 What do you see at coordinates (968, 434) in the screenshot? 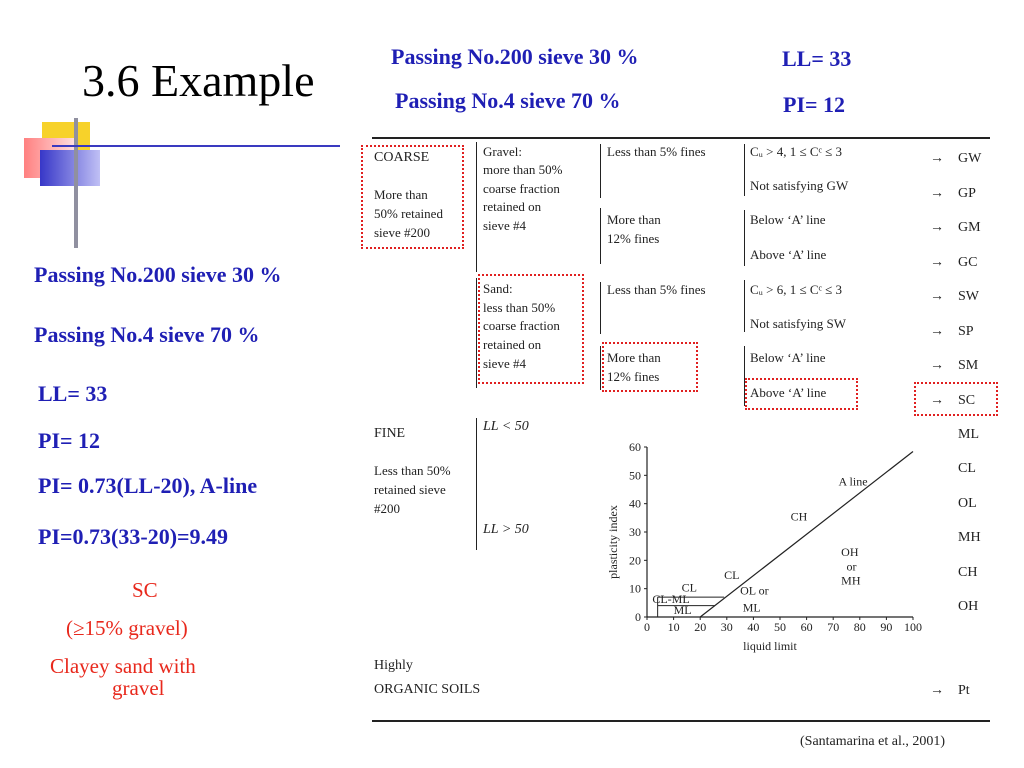
I see `group-ml: ML` at bounding box center [968, 434].